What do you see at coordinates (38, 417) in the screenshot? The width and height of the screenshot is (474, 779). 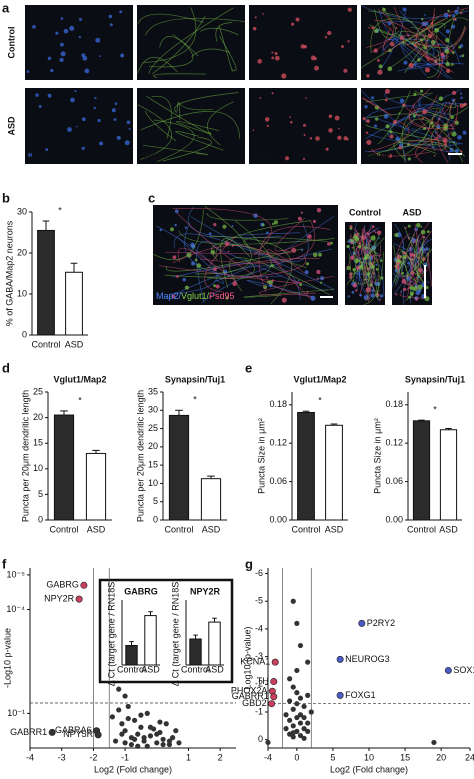 I see `y-tick-label: 20` at bounding box center [38, 417].